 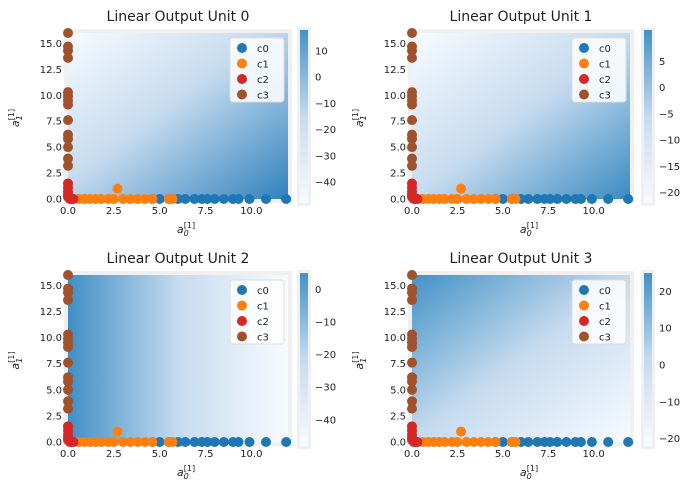 I want to click on subplot-title: Linear Output Unit 0, so click(x=178, y=17).